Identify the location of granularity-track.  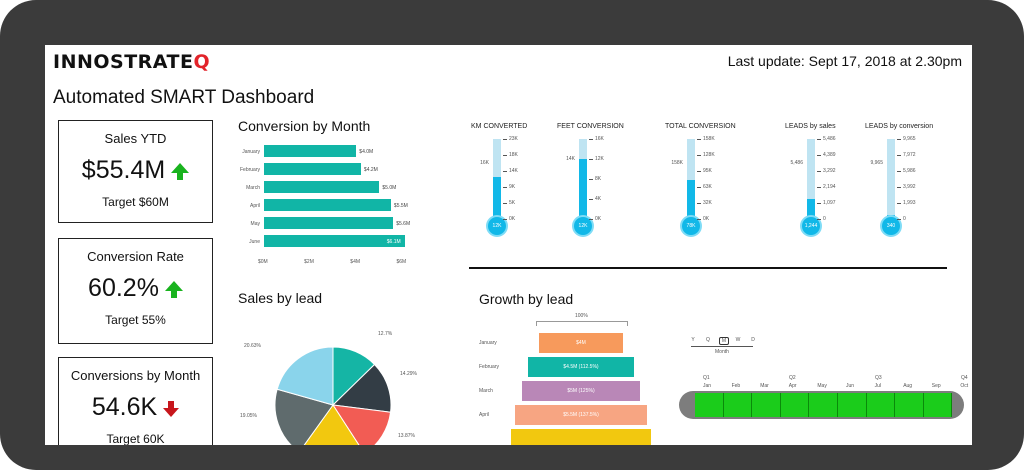
(722, 346).